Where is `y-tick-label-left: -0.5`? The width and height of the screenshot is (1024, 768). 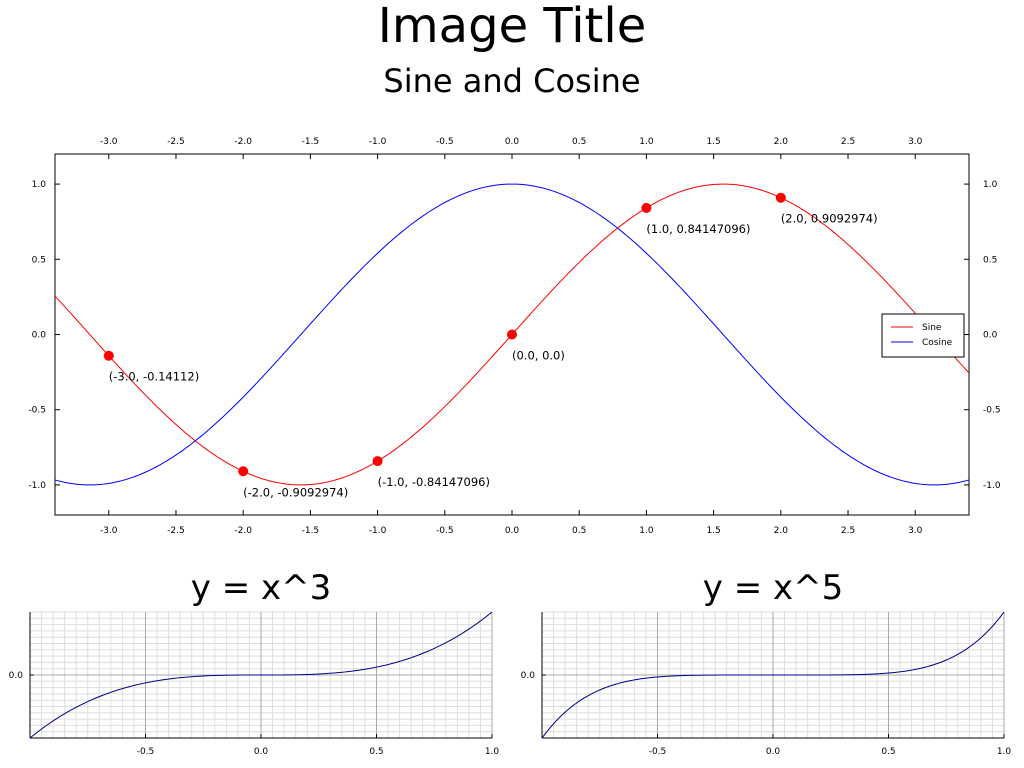
y-tick-label-left: -0.5 is located at coordinates (37, 411).